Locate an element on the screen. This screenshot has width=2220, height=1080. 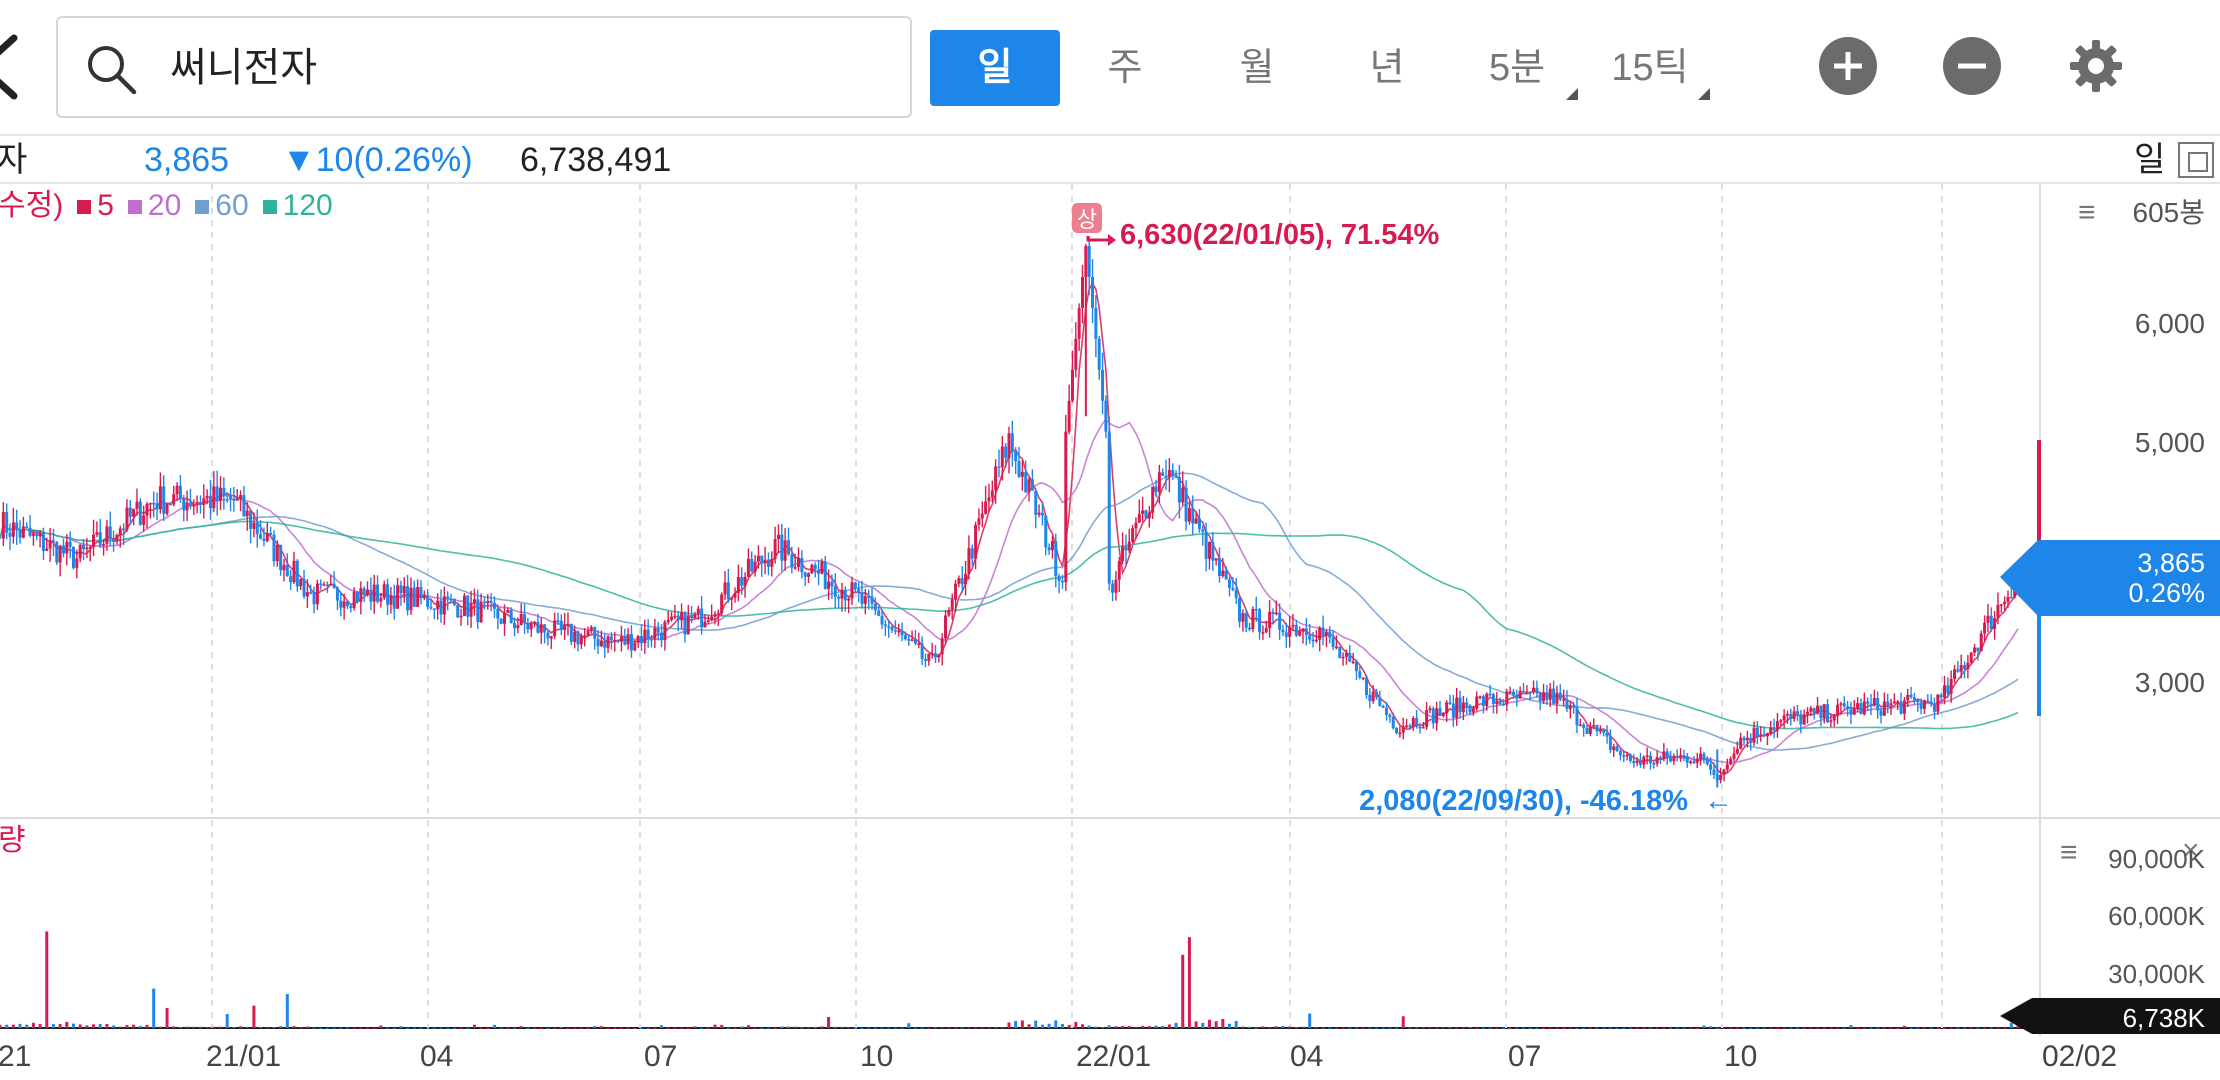
stock-name-fragment: 자 is located at coordinates (14, 160).